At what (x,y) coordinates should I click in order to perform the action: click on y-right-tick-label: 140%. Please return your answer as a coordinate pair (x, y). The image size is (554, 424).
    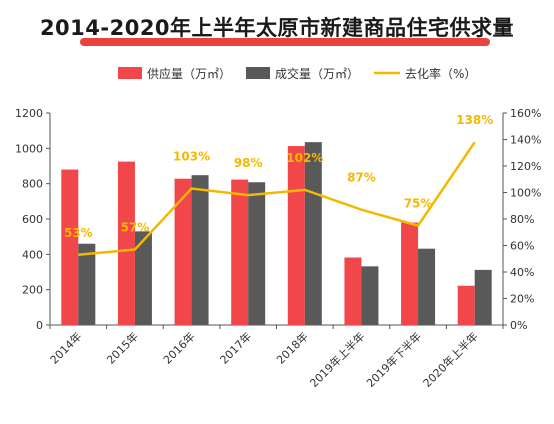
    Looking at the image, I should click on (525, 140).